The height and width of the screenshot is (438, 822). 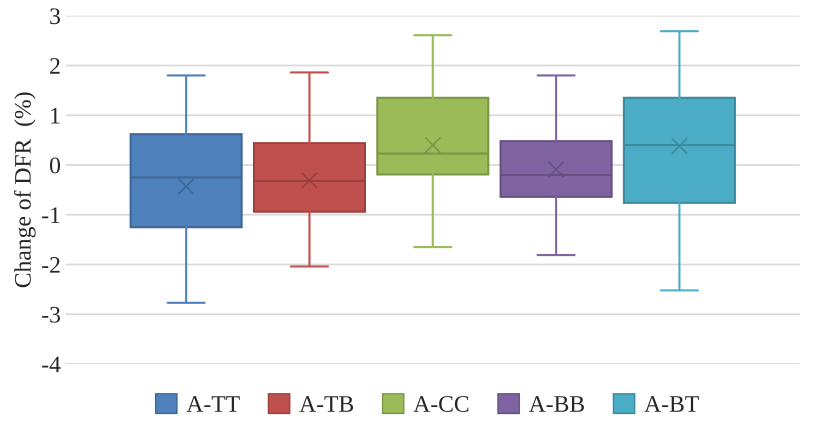 What do you see at coordinates (51, 265) in the screenshot?
I see `y-tick-label: -2` at bounding box center [51, 265].